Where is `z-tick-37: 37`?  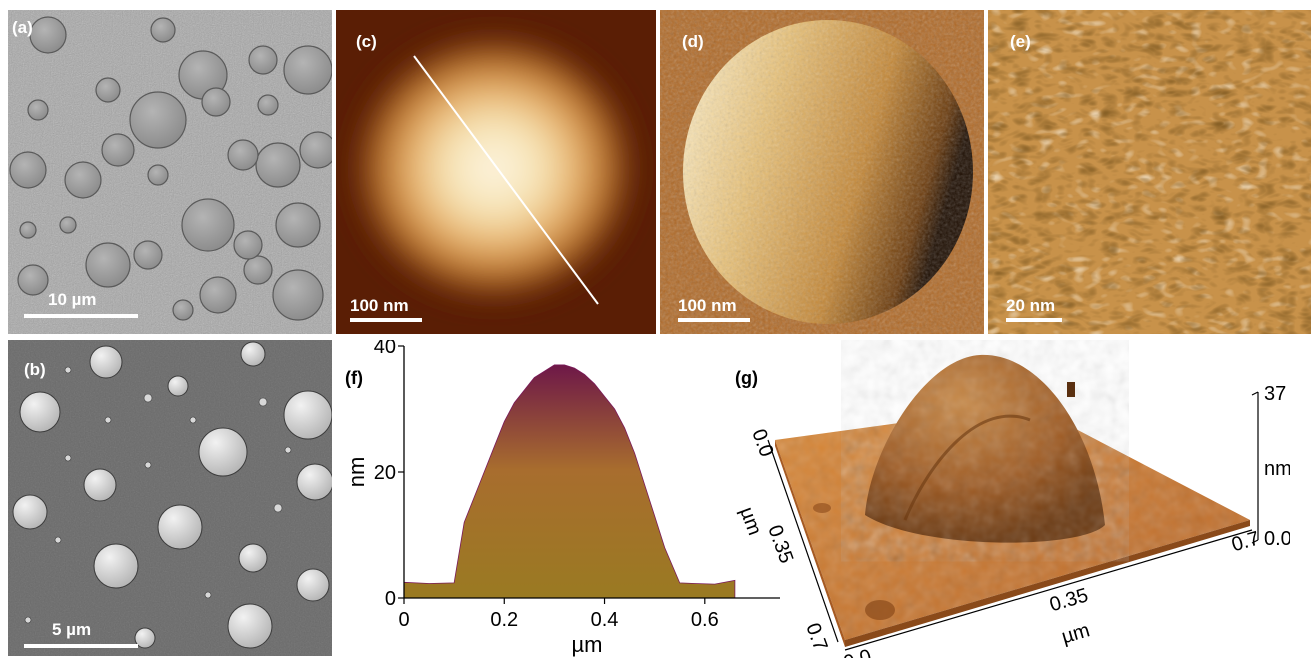 z-tick-37: 37 is located at coordinates (1275, 394).